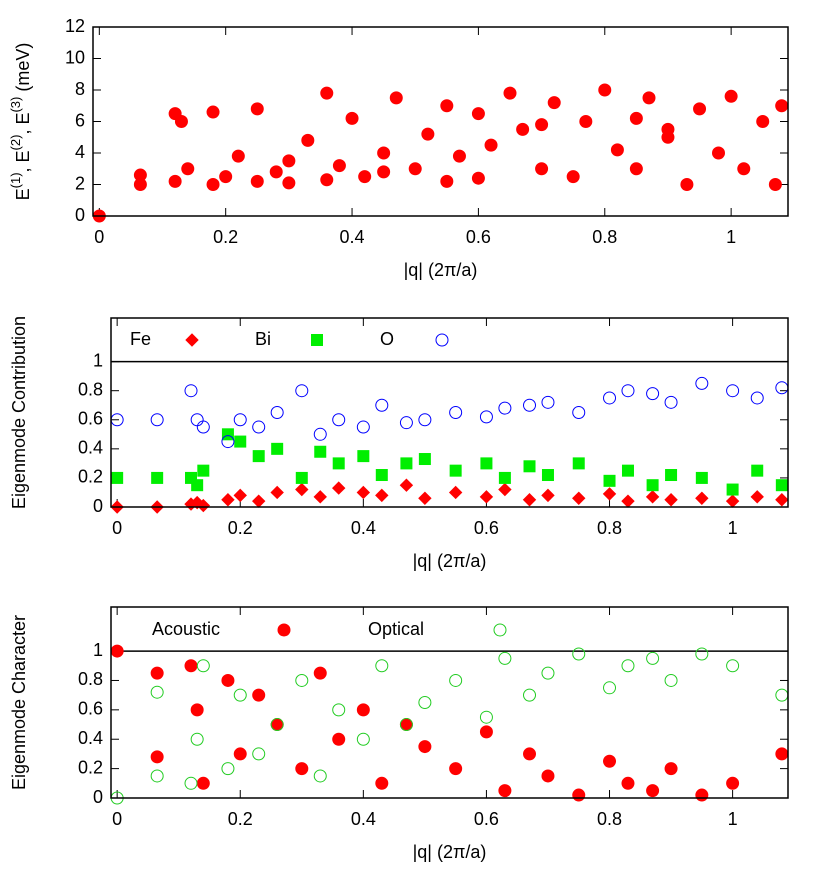 The width and height of the screenshot is (830, 872). What do you see at coordinates (23, 70) in the screenshot?
I see `y-axis-label-part: (meV)` at bounding box center [23, 70].